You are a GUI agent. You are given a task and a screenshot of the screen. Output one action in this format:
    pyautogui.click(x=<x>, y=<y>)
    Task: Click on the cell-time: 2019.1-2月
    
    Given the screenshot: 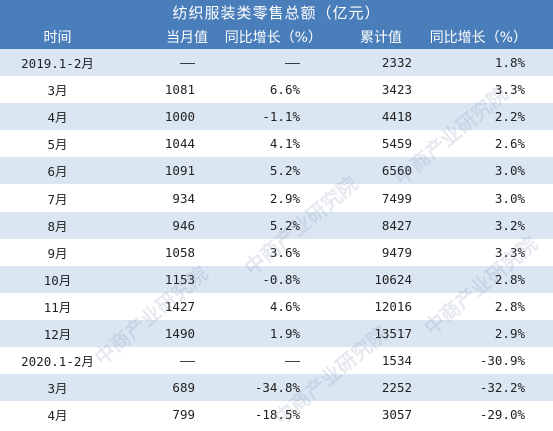 What is the action you would take?
    pyautogui.click(x=57, y=64)
    